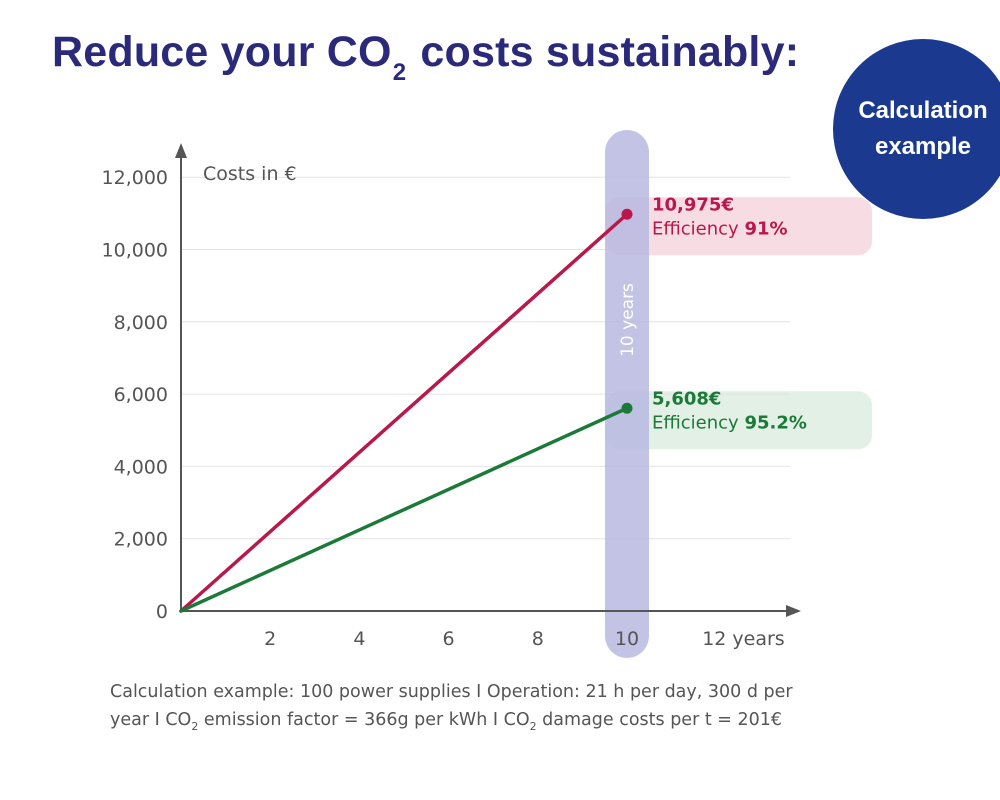 The width and height of the screenshot is (1000, 800). What do you see at coordinates (693, 204) in the screenshot?
I see `value-label-1: 10,975€` at bounding box center [693, 204].